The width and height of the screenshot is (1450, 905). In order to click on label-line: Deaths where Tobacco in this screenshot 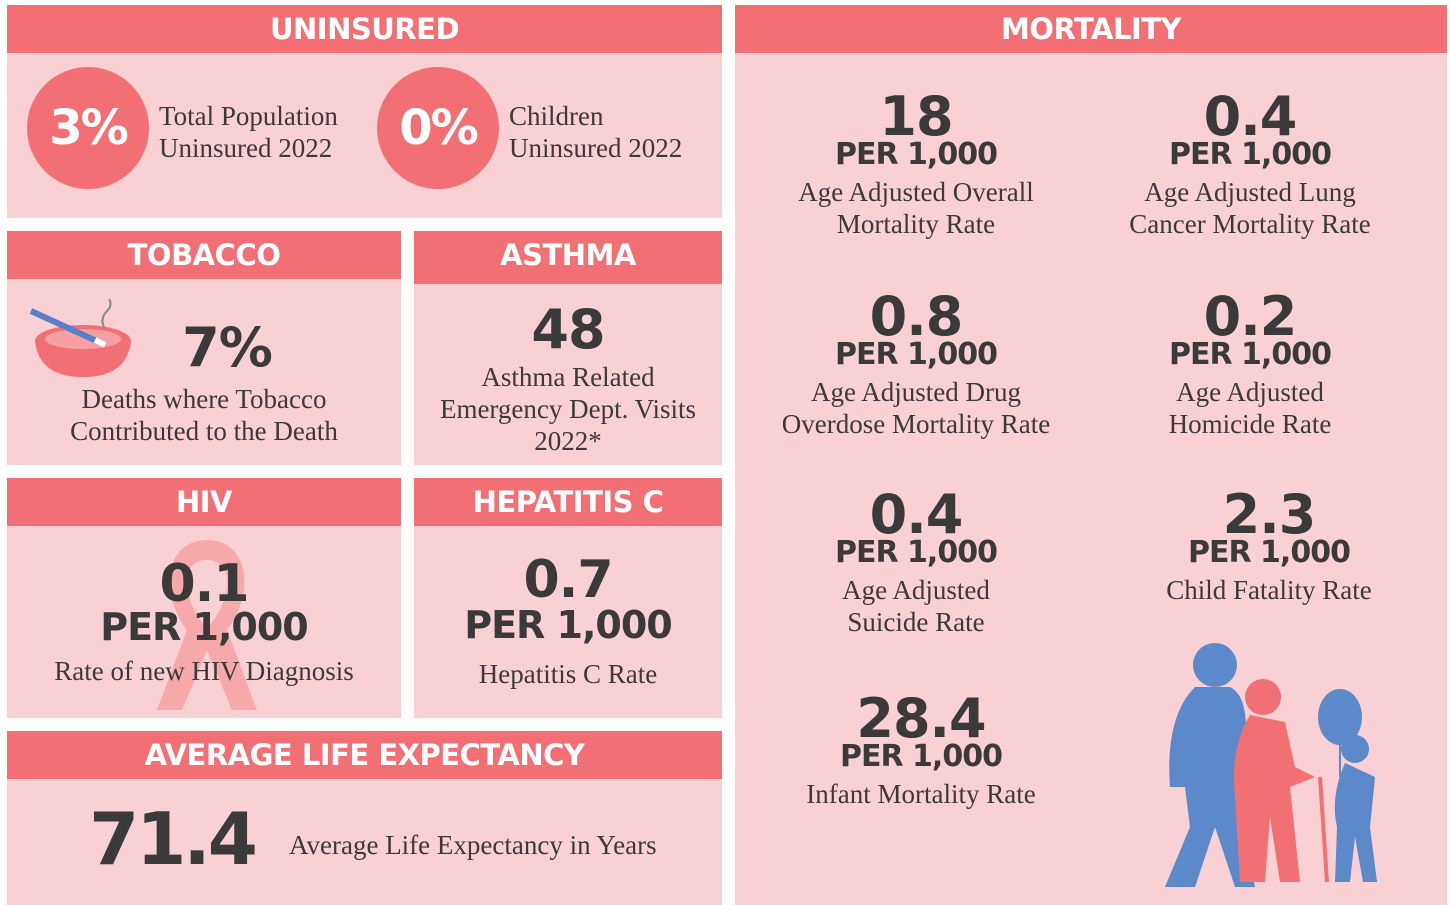, I will do `click(204, 399)`.